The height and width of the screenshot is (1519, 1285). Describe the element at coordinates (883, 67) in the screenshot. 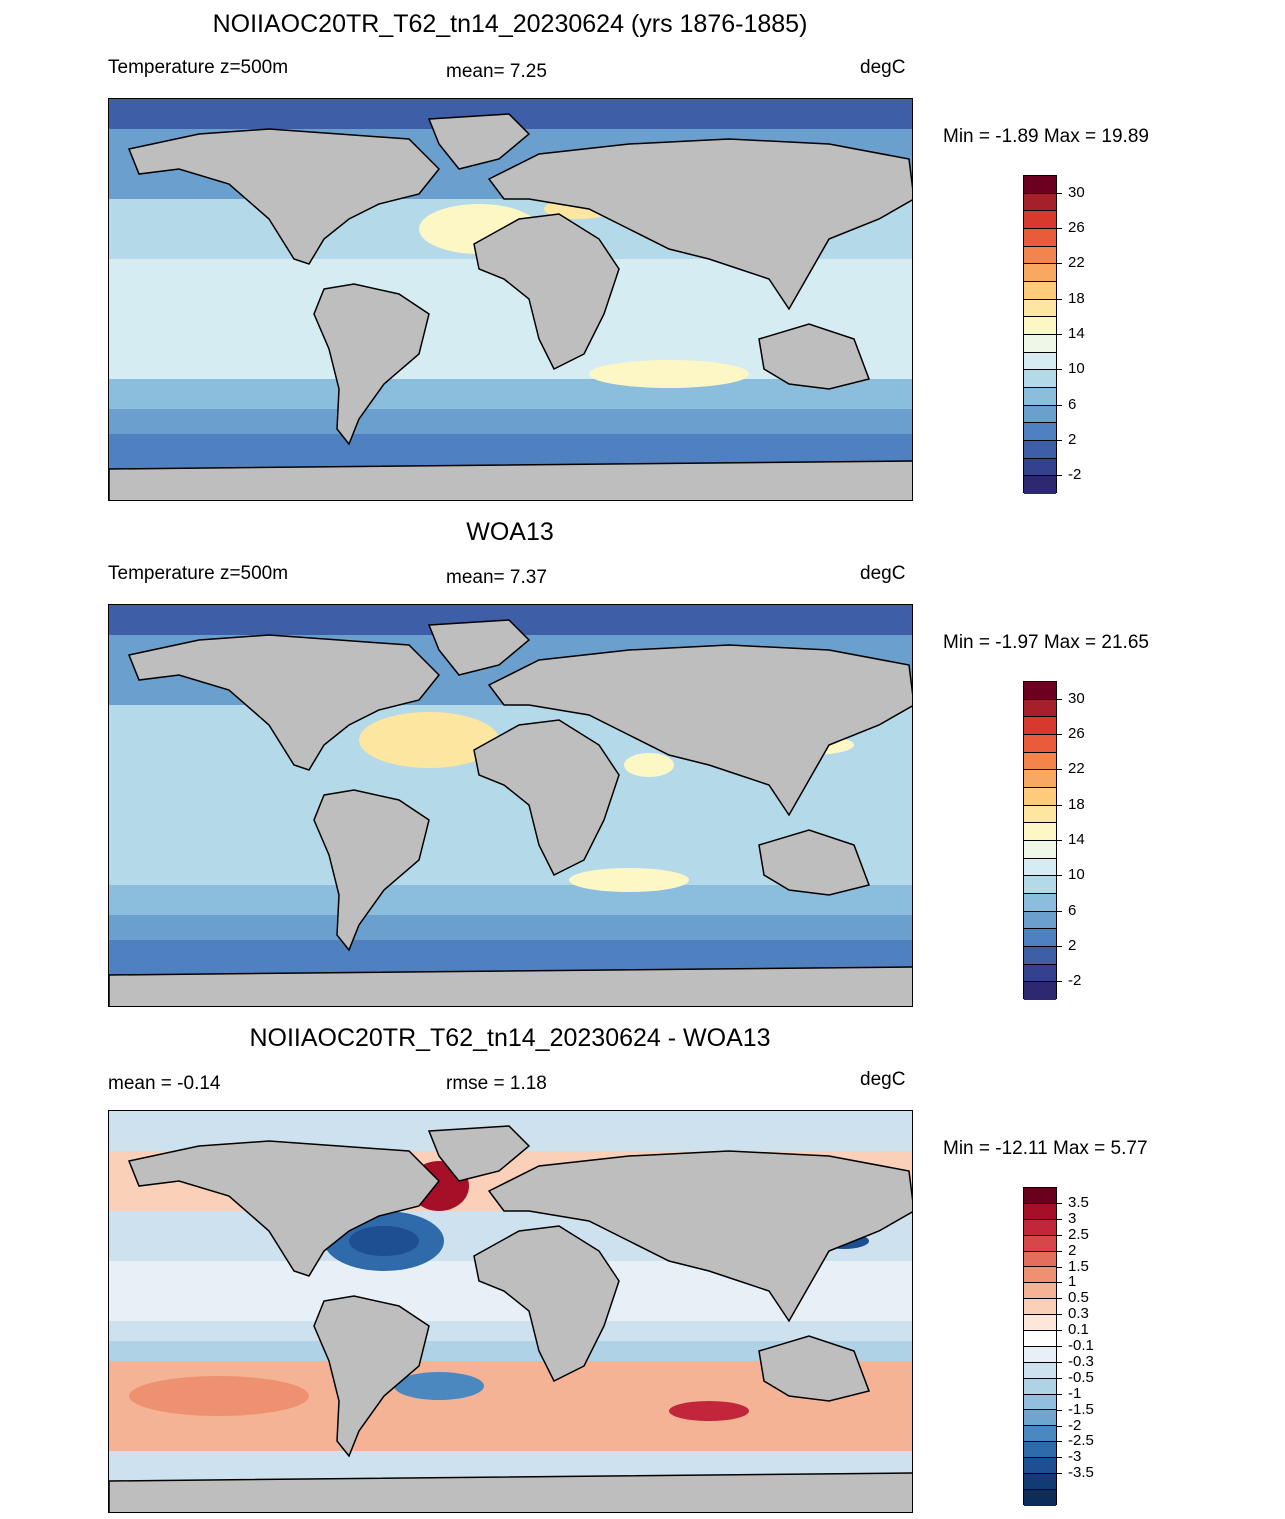

I see `panel1-units-label: degC` at that location.